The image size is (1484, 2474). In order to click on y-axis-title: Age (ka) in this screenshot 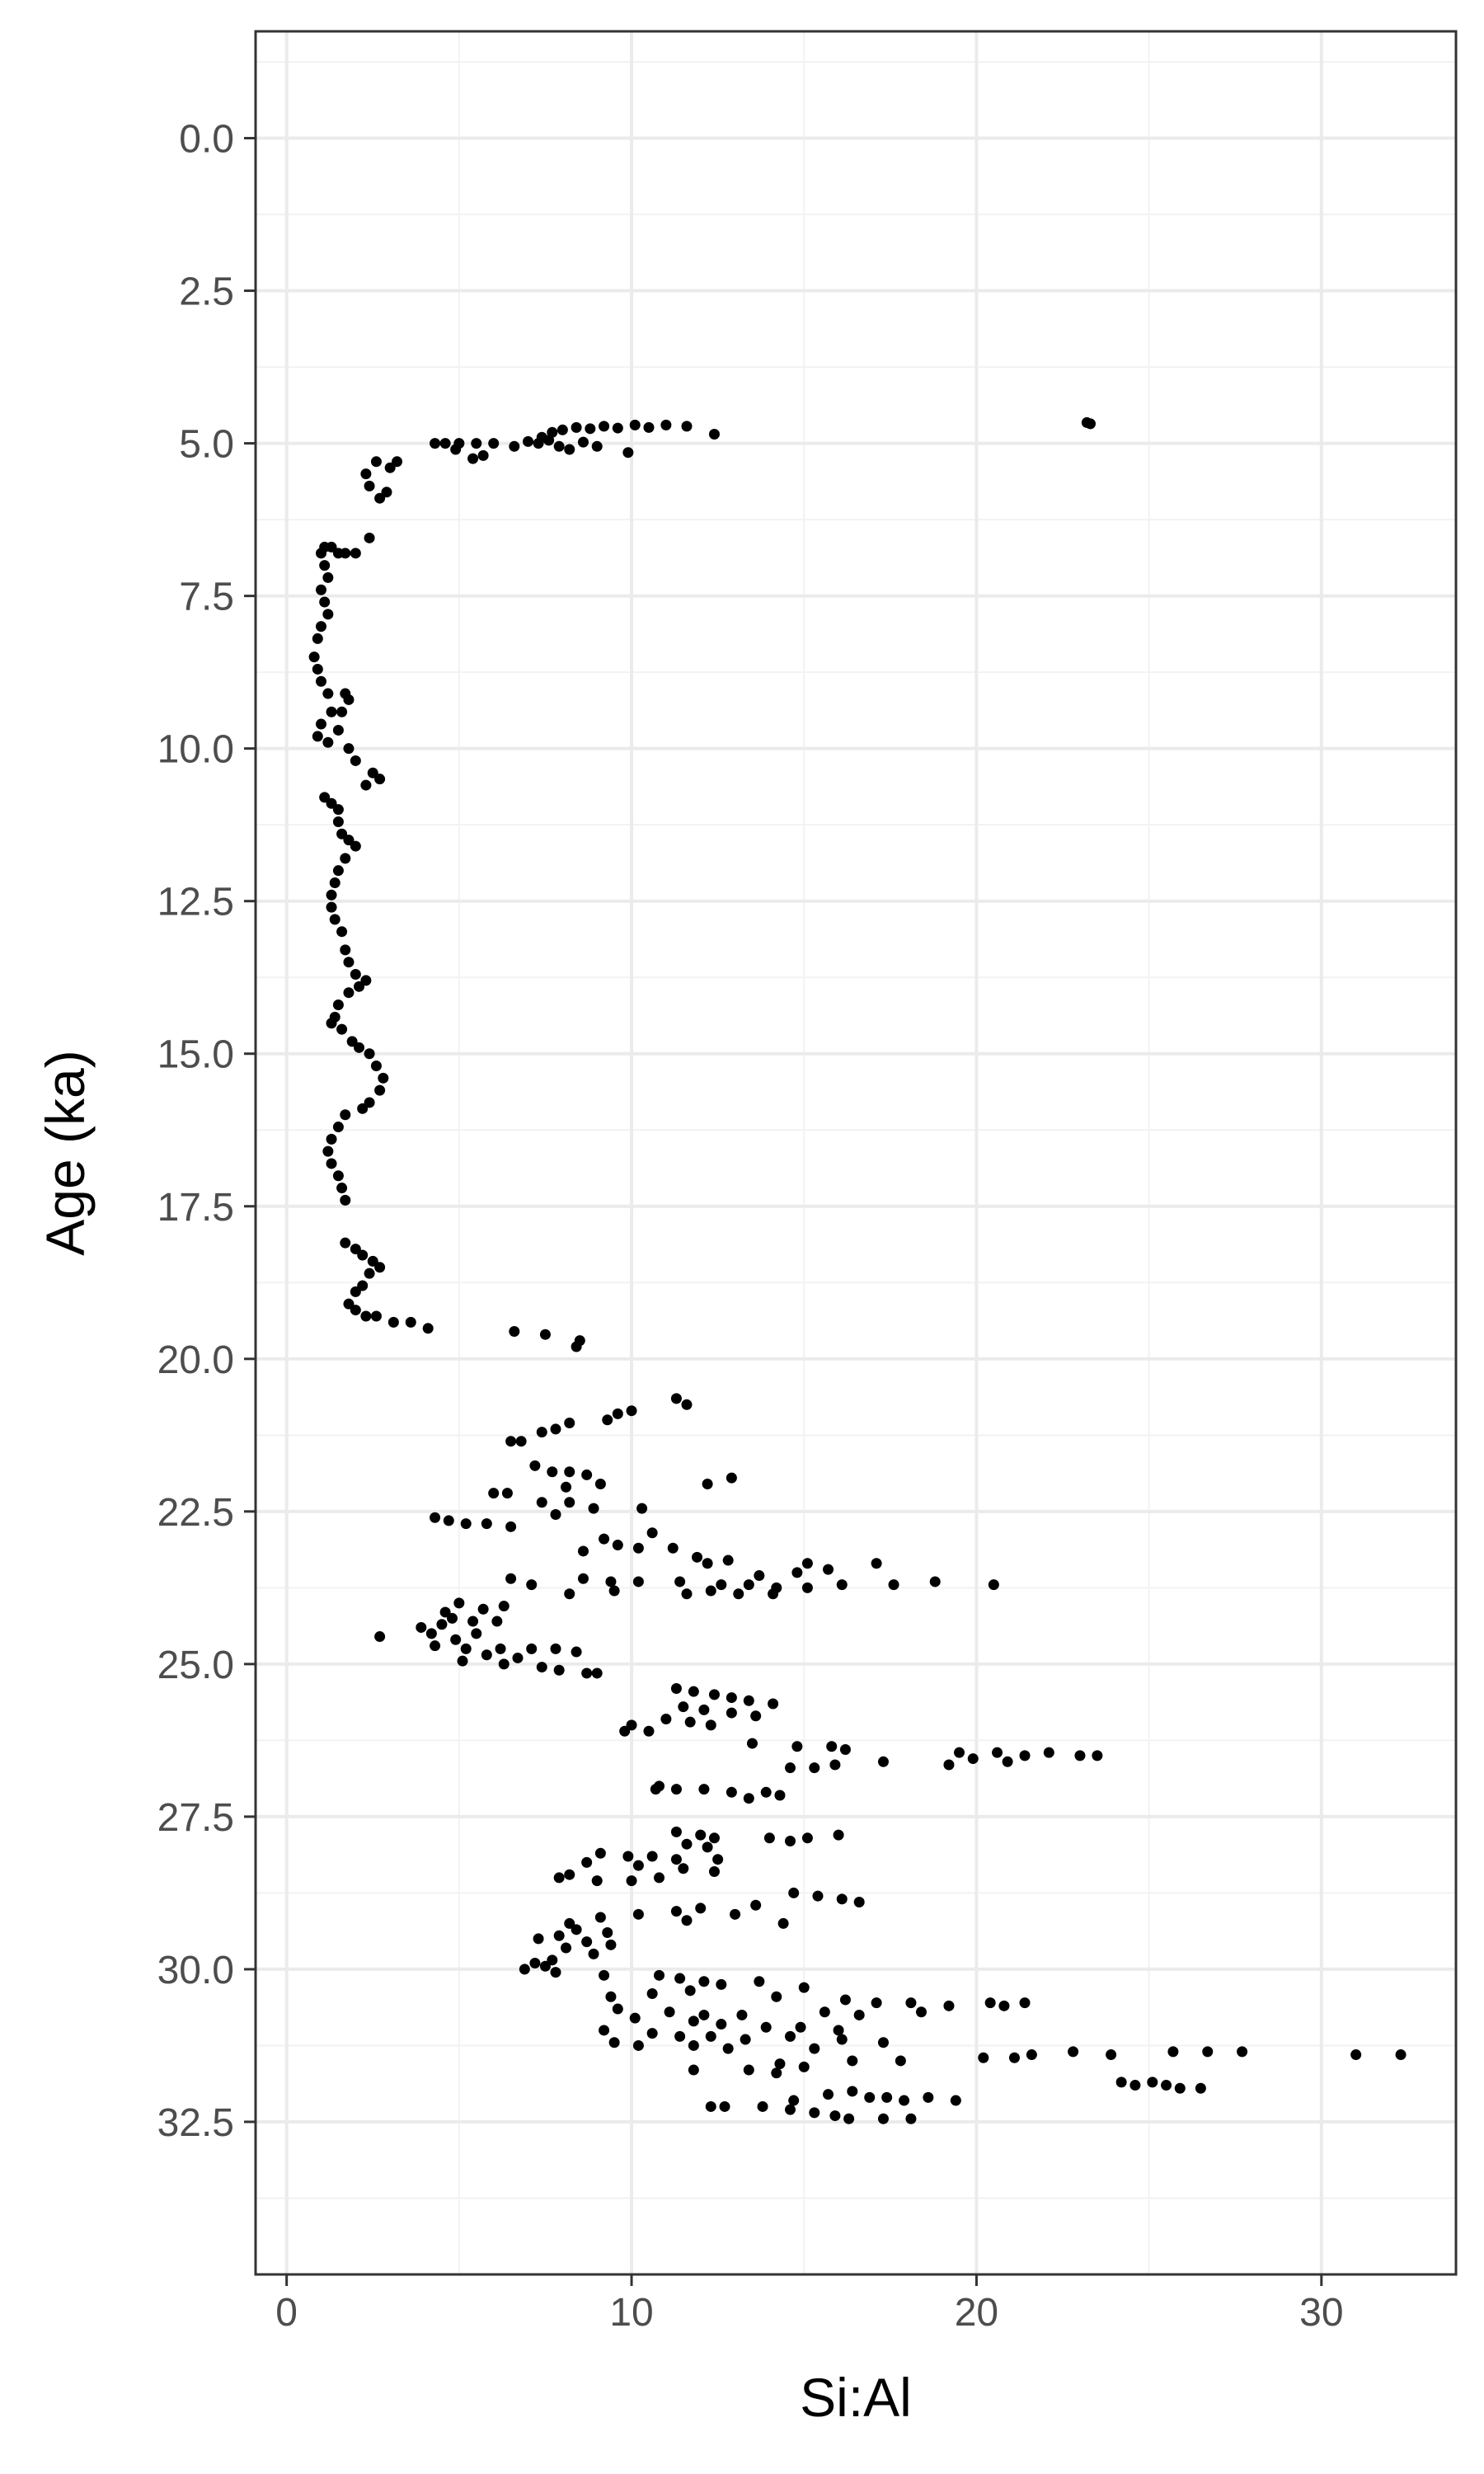, I will do `click(65, 1152)`.